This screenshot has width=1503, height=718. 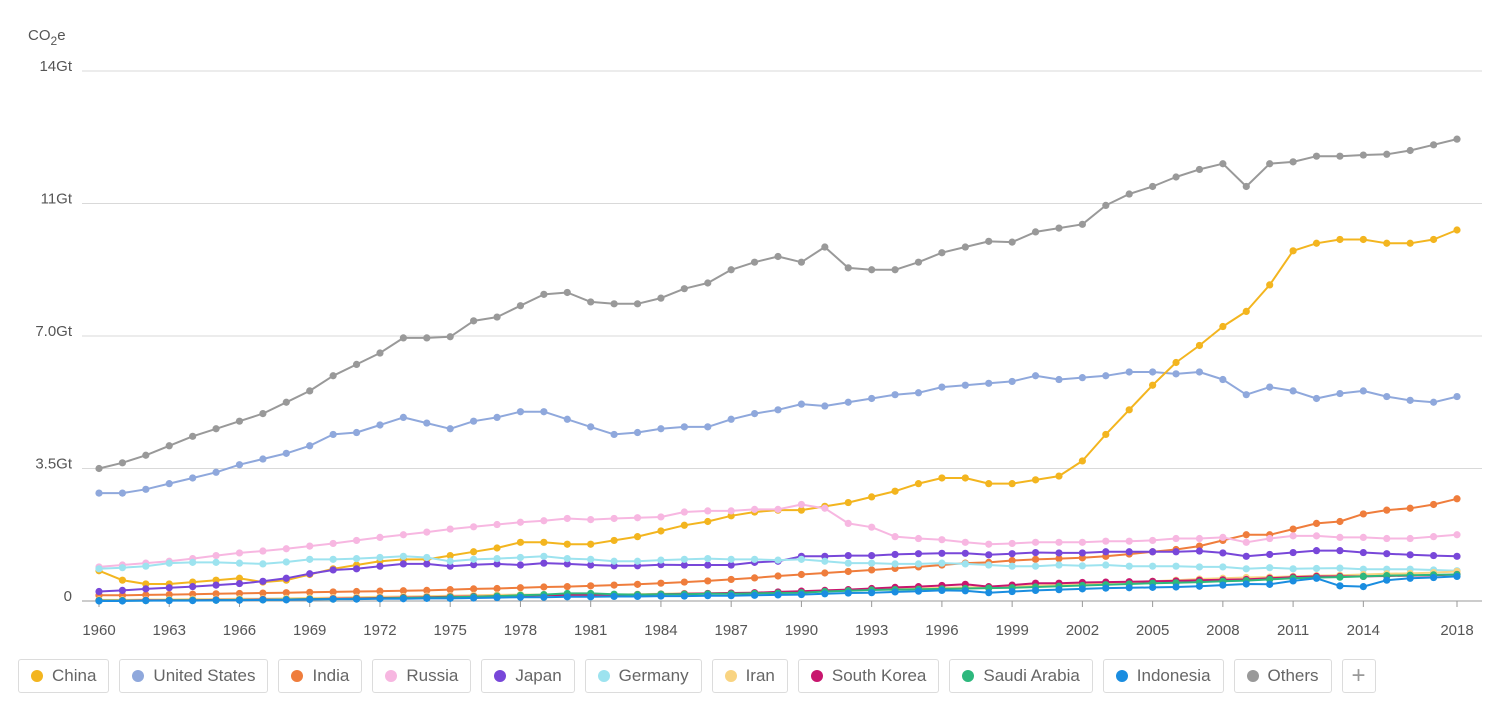 I want to click on data-point-saudi-arabia, so click(x=1270, y=579).